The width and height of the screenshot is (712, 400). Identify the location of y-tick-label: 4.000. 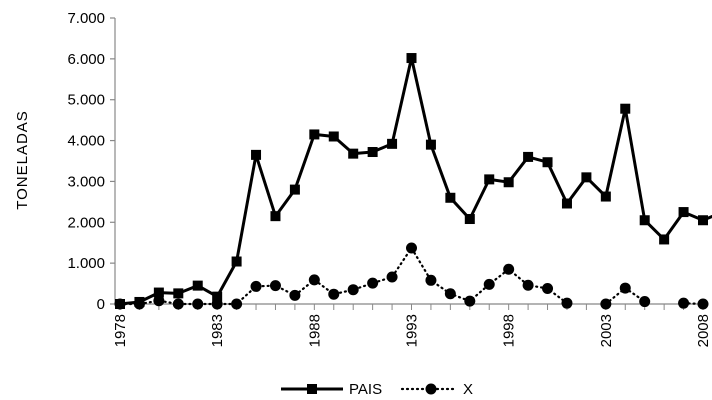
(86, 141).